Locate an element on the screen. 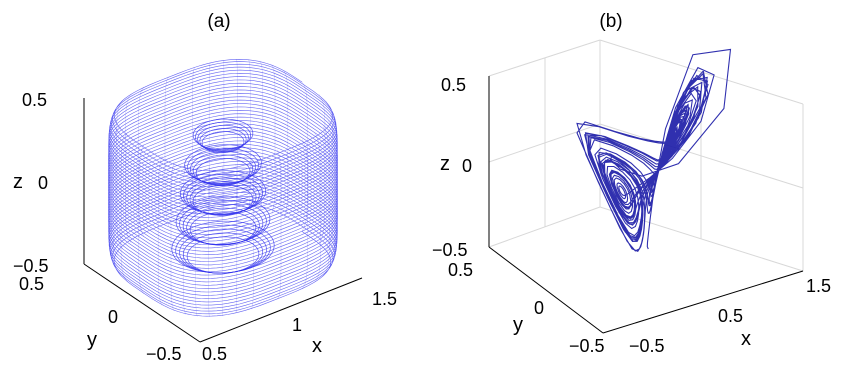 Image resolution: width=841 pixels, height=369 pixels. panel-b-y-tick-top: 0.5 is located at coordinates (460, 270).